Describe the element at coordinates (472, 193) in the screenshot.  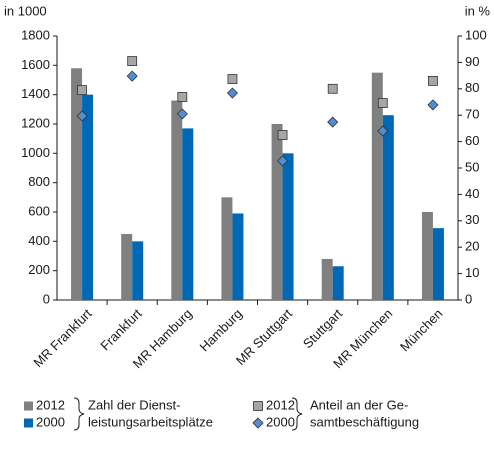
I see `y2-tick-label: 40` at that location.